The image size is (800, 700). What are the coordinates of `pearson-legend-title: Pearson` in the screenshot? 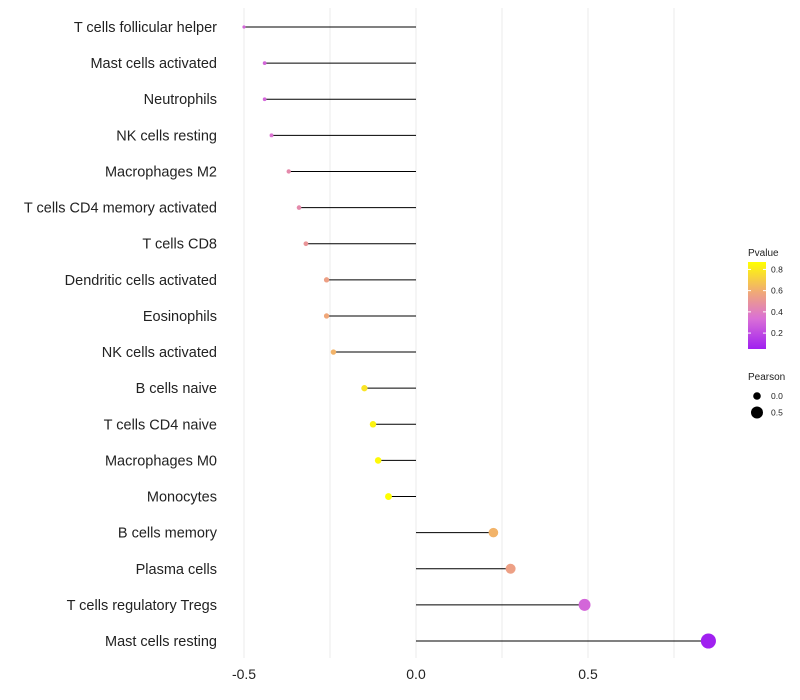 It's located at (766, 377).